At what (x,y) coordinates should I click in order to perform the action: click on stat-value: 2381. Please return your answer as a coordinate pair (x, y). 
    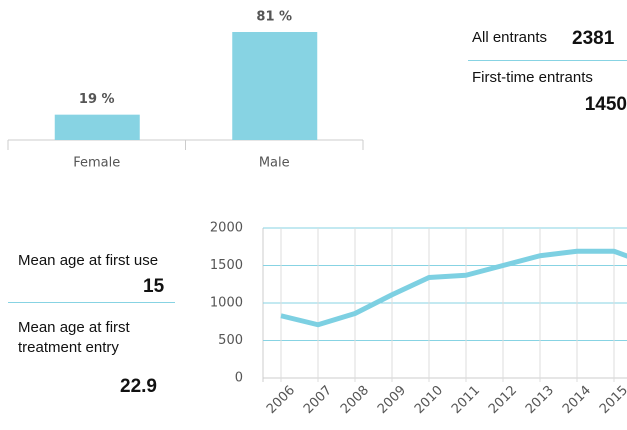
    Looking at the image, I should click on (593, 38).